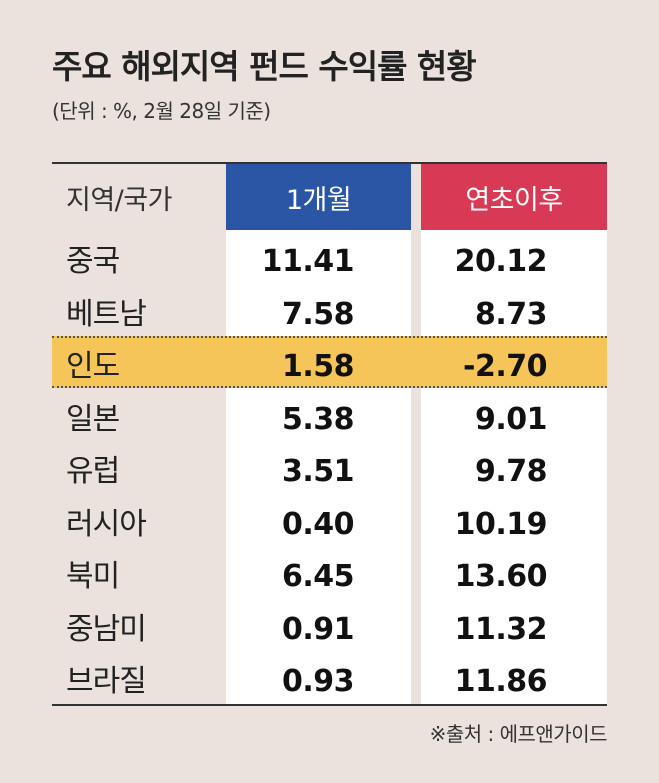  Describe the element at coordinates (501, 629) in the screenshot. I see `value-ytd: 11.32` at that location.